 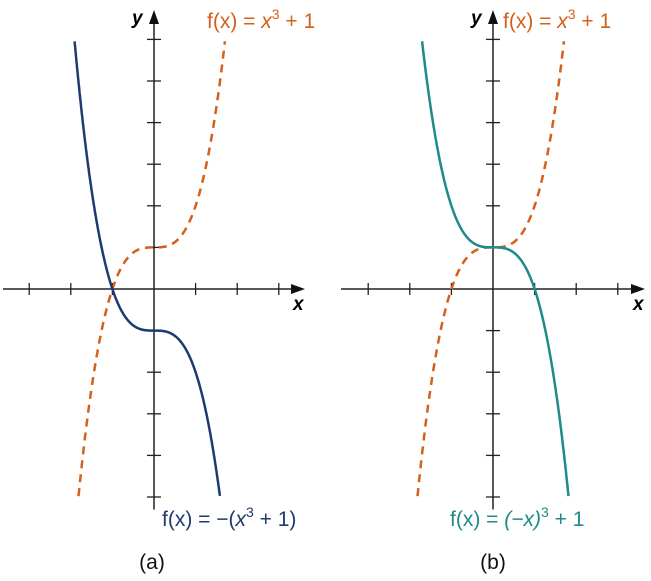 What do you see at coordinates (199, 519) in the screenshot?
I see `label-lhs: f(x) = −(` at bounding box center [199, 519].